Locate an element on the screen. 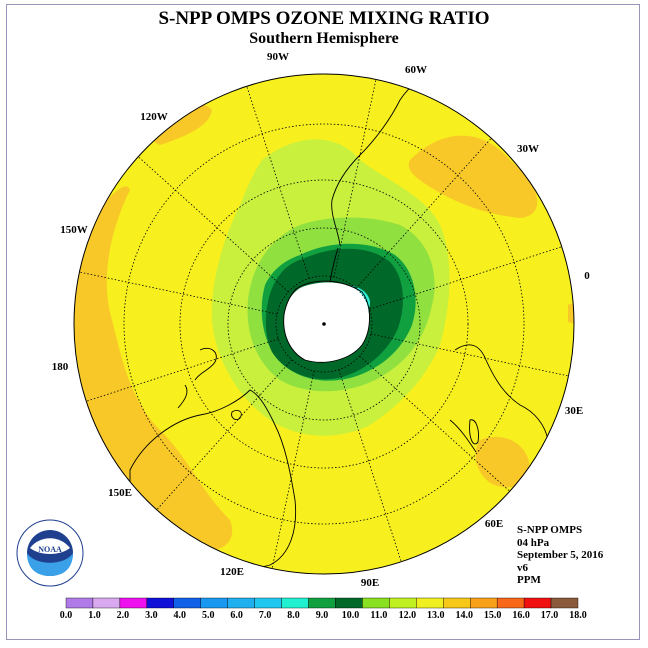 The image size is (648, 648). lon-label-60e: 60E is located at coordinates (494, 524).